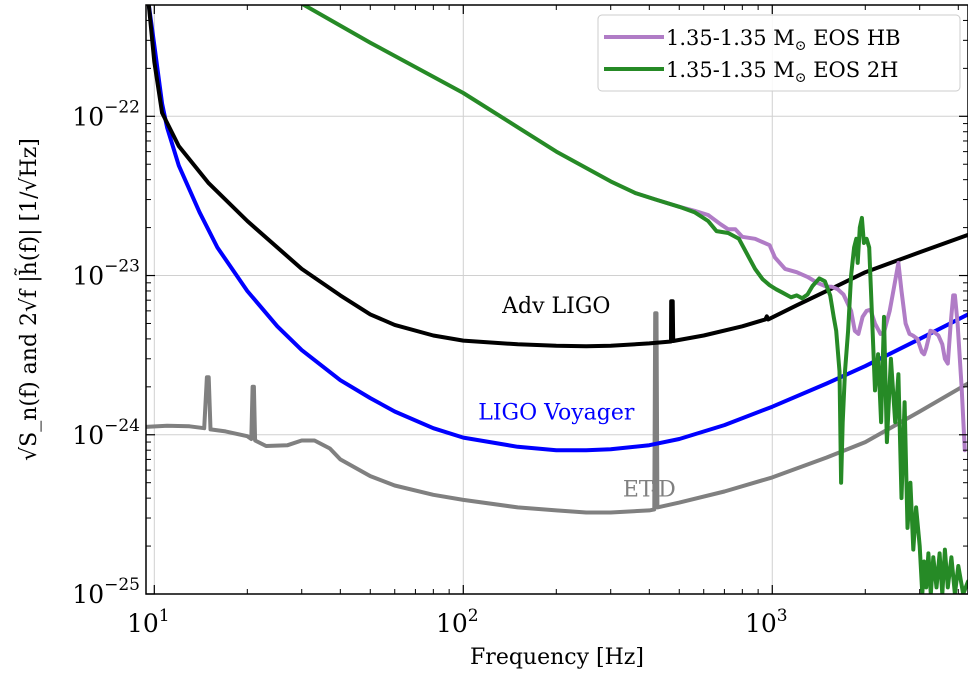 This screenshot has width=968, height=673. I want to click on y-tick-label: 10−23, so click(106, 274).